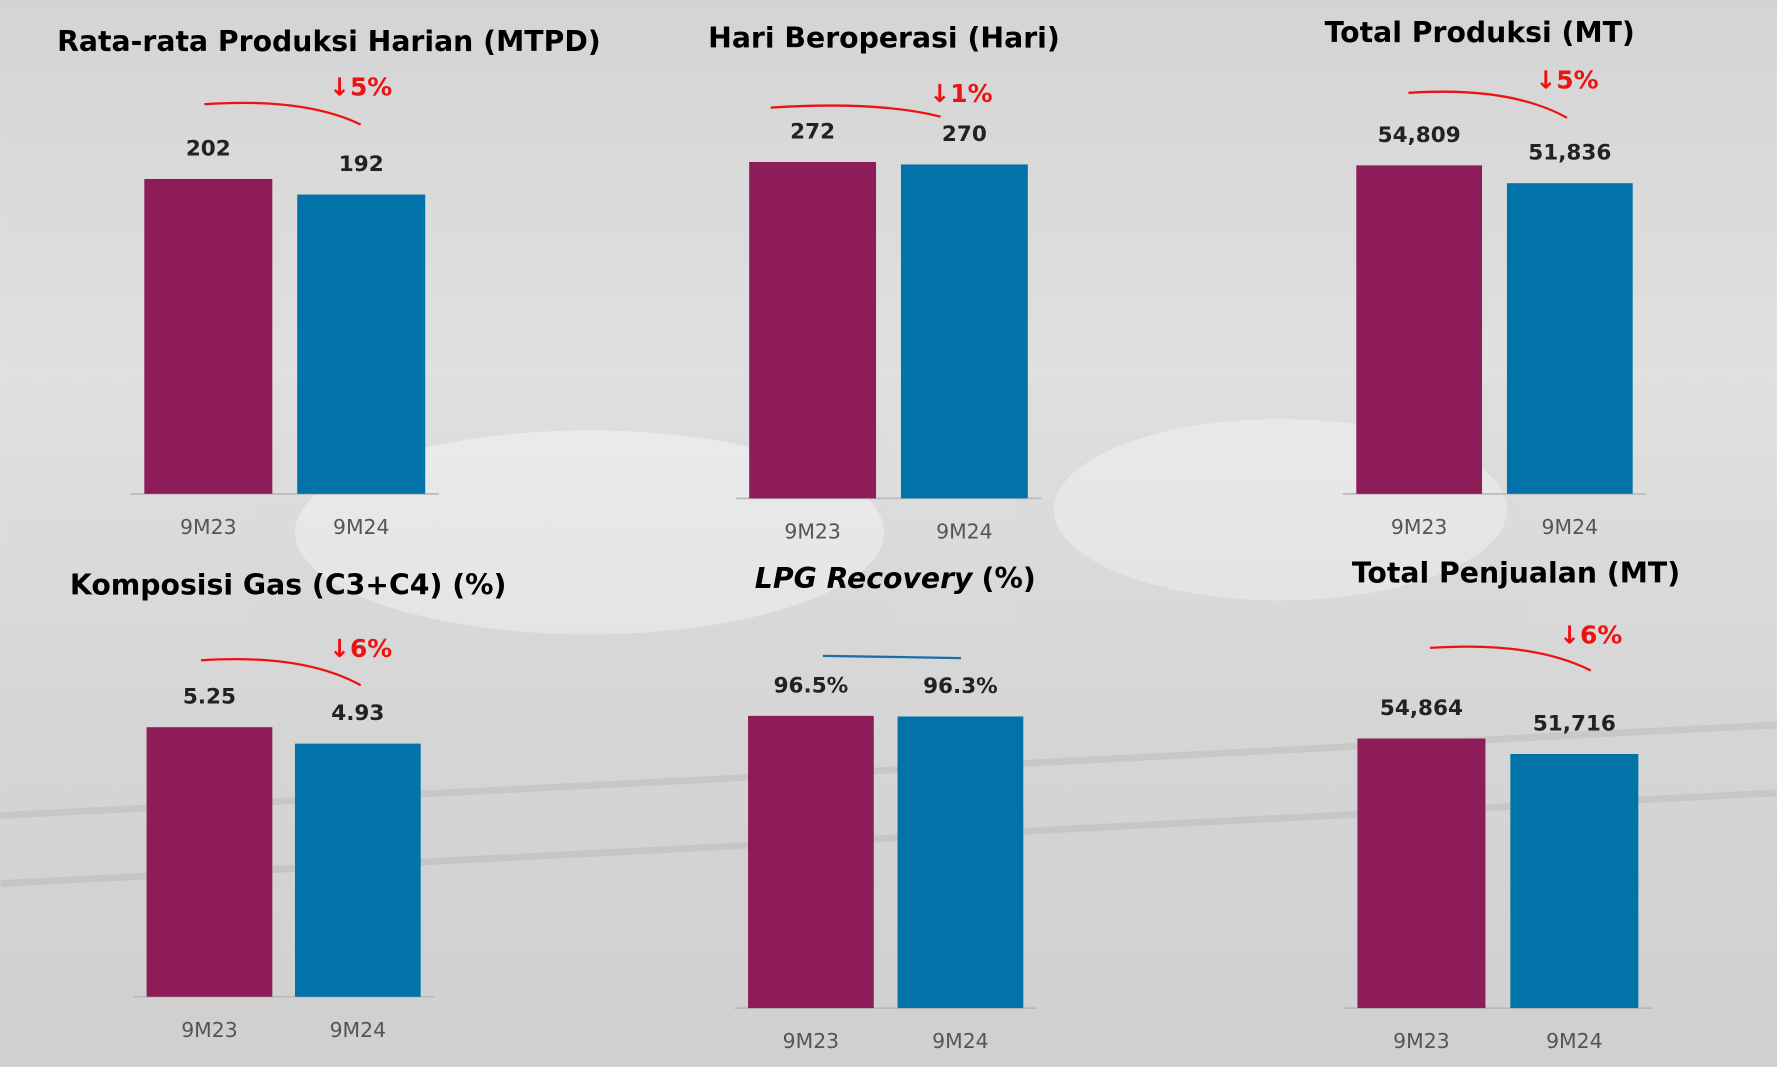 Image resolution: width=1777 pixels, height=1067 pixels. I want to click on chart-title: LPG Recovery (%), so click(895, 578).